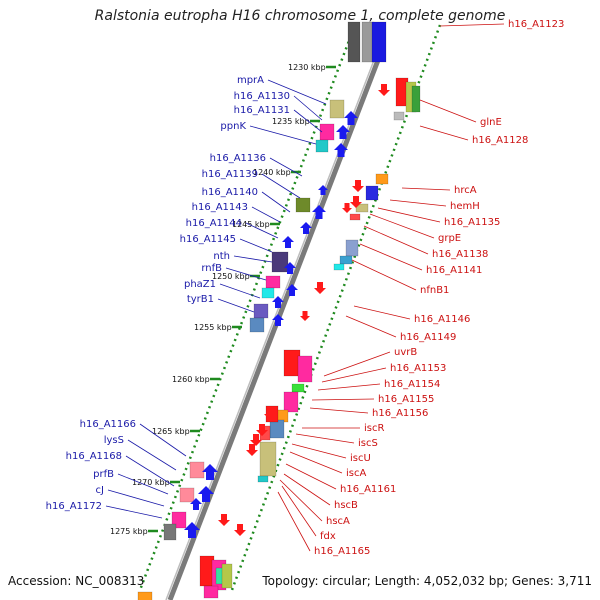 This screenshot has width=600, height=600. Describe the element at coordinates (536, 24) in the screenshot. I see `gene-label-right: h16_A1123` at that location.